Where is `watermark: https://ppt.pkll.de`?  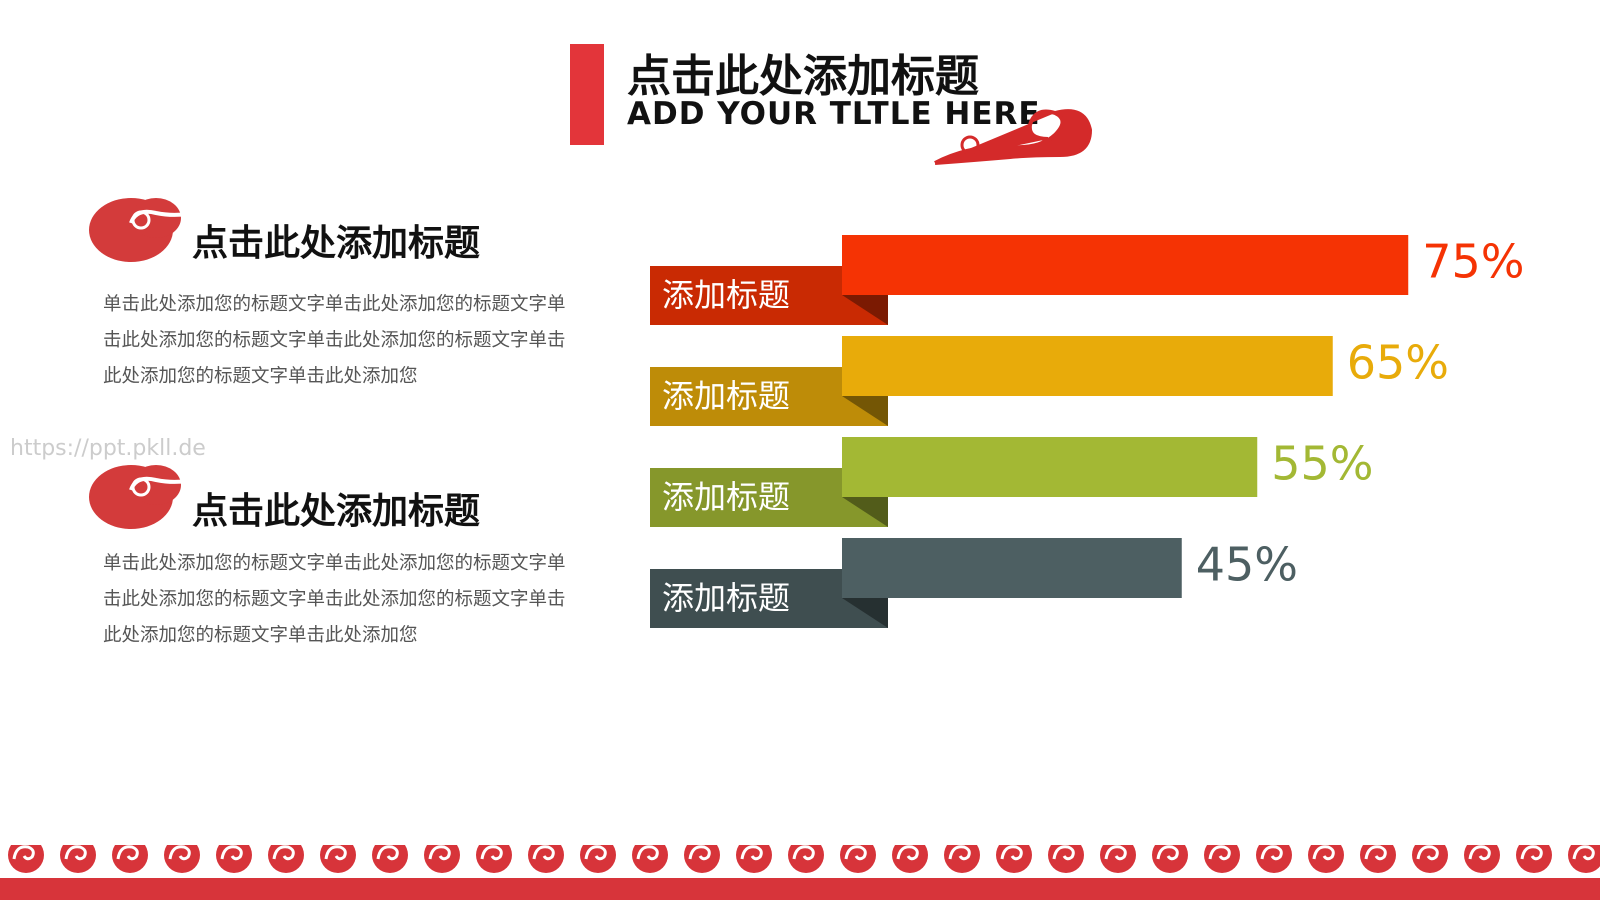 watermark: https://ppt.pkll.de is located at coordinates (108, 448).